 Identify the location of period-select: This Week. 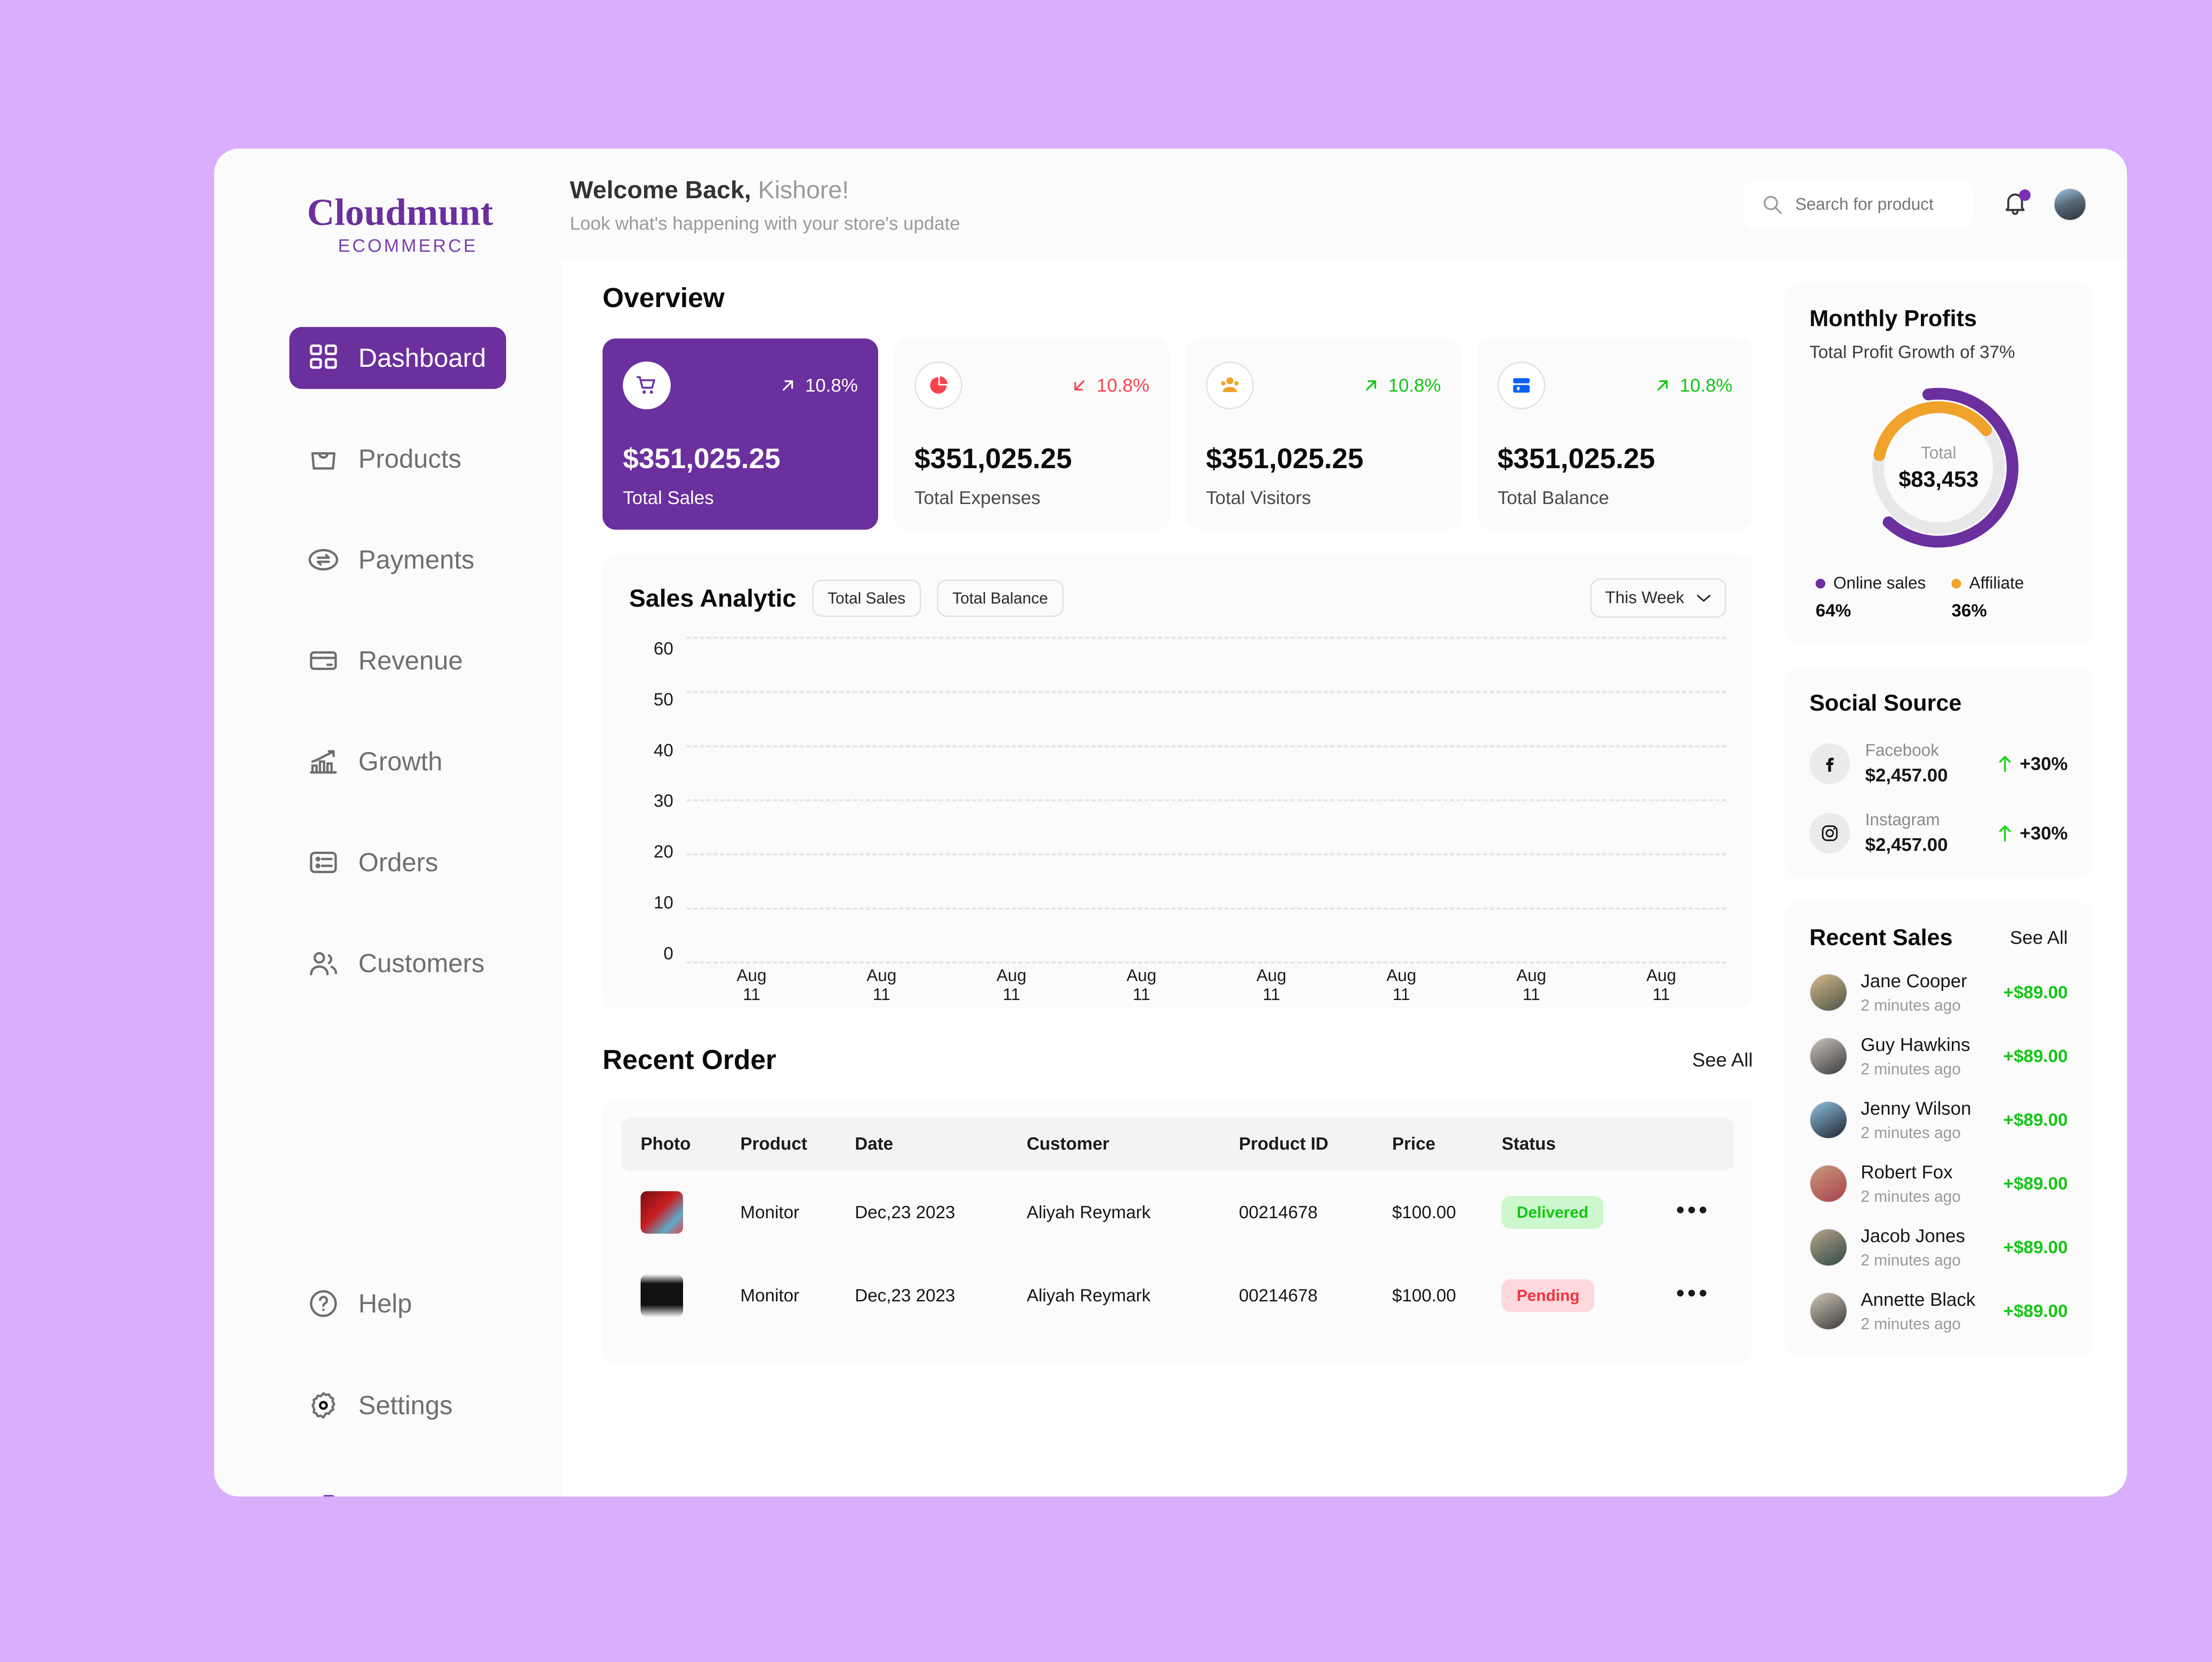
(1658, 598).